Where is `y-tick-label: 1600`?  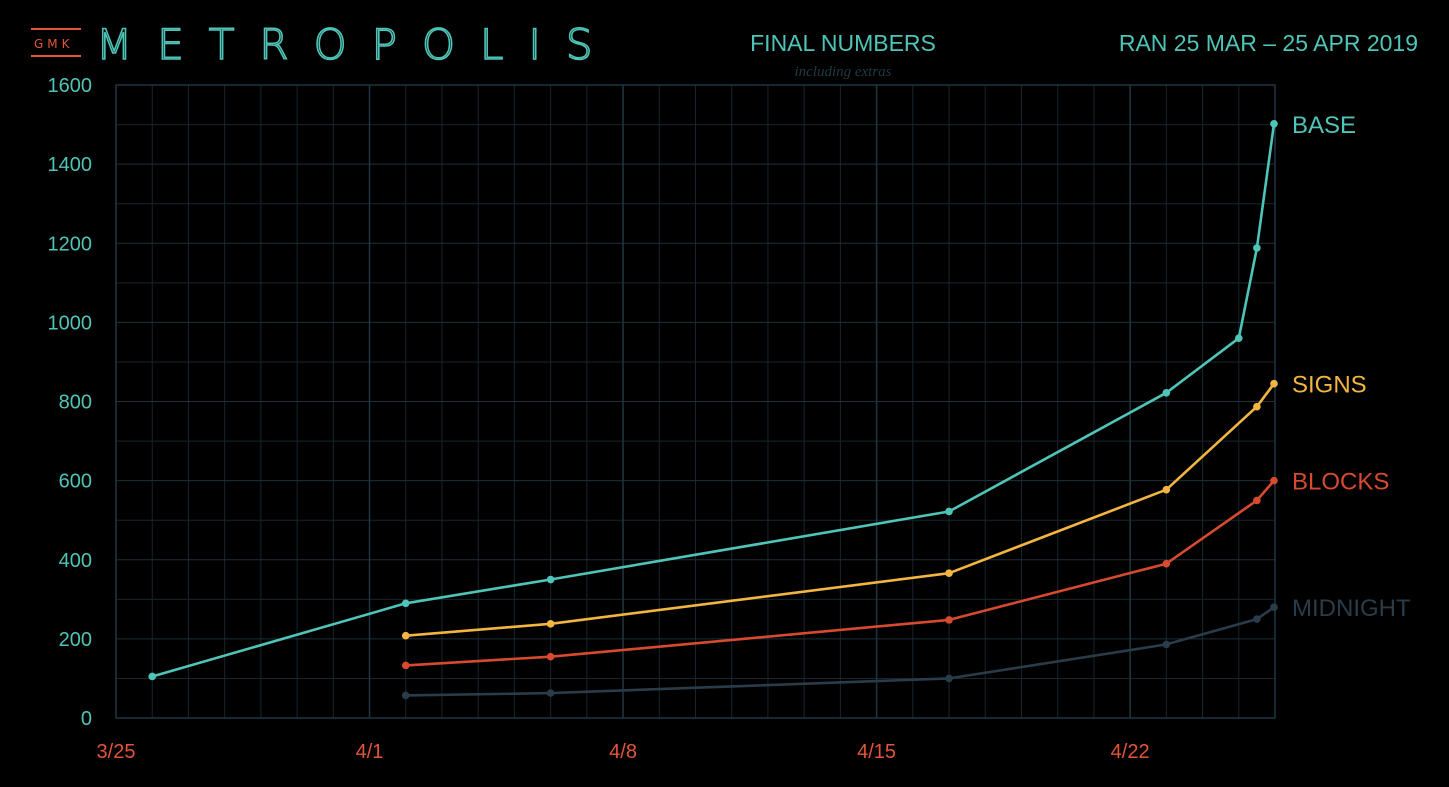 y-tick-label: 1600 is located at coordinates (70, 86).